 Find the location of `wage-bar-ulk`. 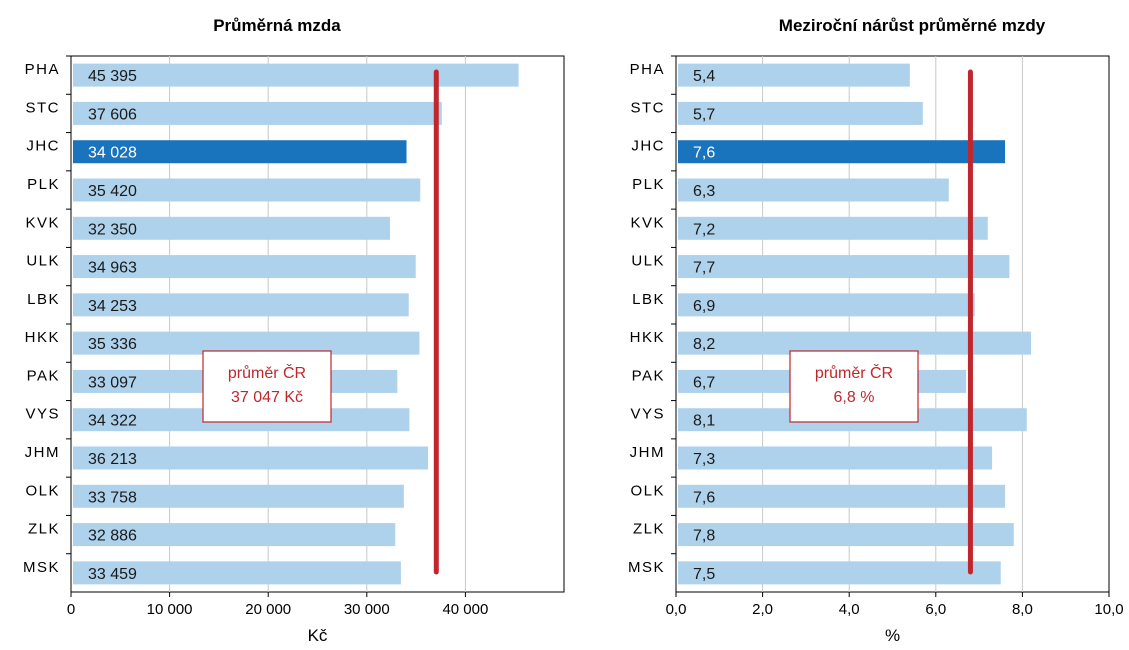

wage-bar-ulk is located at coordinates (244, 267).